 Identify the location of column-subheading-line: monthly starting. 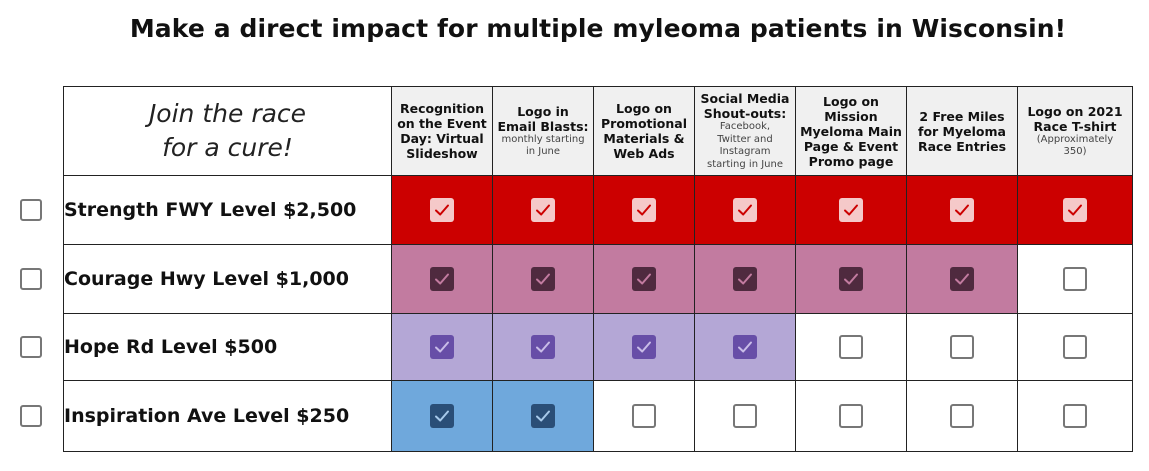
(543, 139).